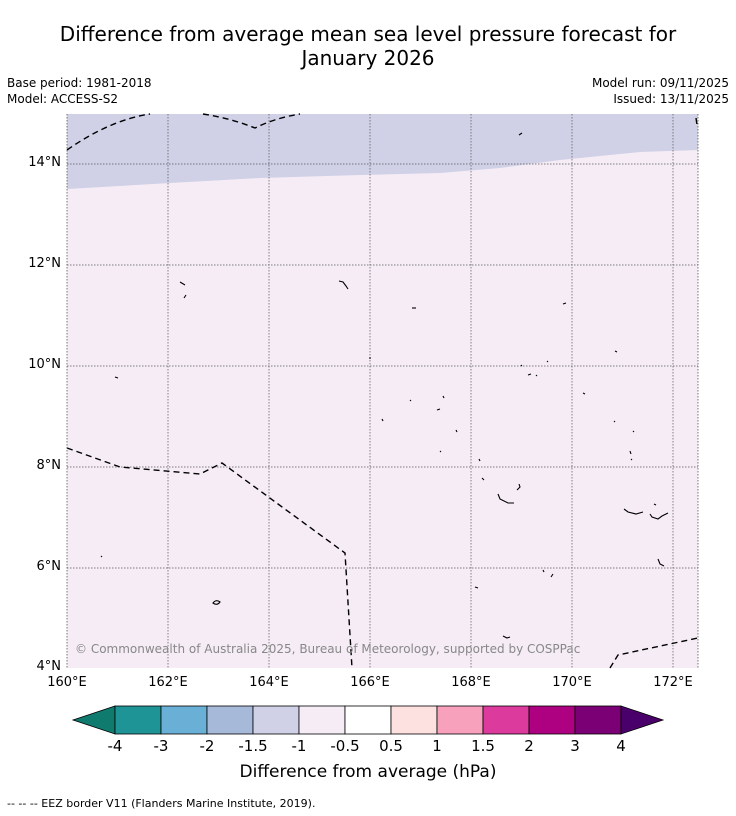 The image size is (736, 816). I want to click on cb-tick-1-5: 1.5, so click(483, 746).